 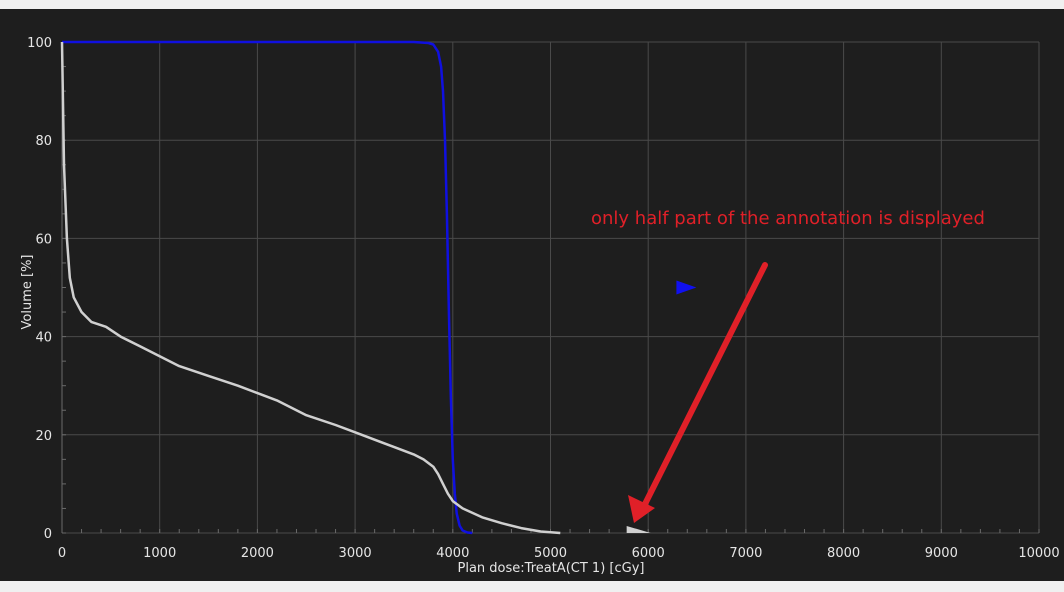 I want to click on x-tick-label: 7000, so click(x=745, y=553).